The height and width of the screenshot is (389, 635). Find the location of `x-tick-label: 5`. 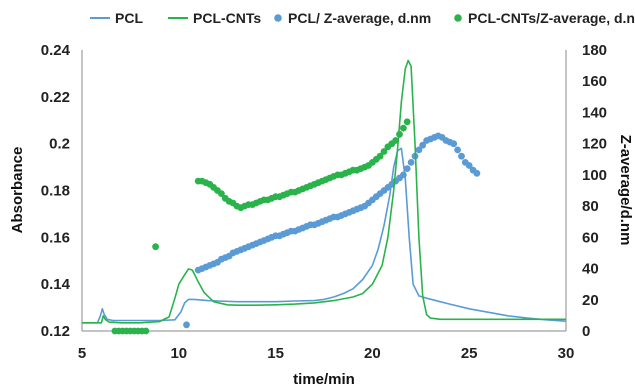

x-tick-label: 5 is located at coordinates (82, 353).